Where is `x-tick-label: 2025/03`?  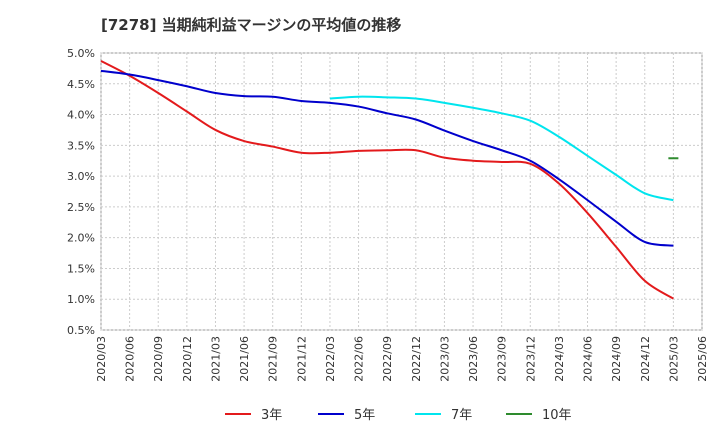
x-tick-label: 2025/03 is located at coordinates (673, 359).